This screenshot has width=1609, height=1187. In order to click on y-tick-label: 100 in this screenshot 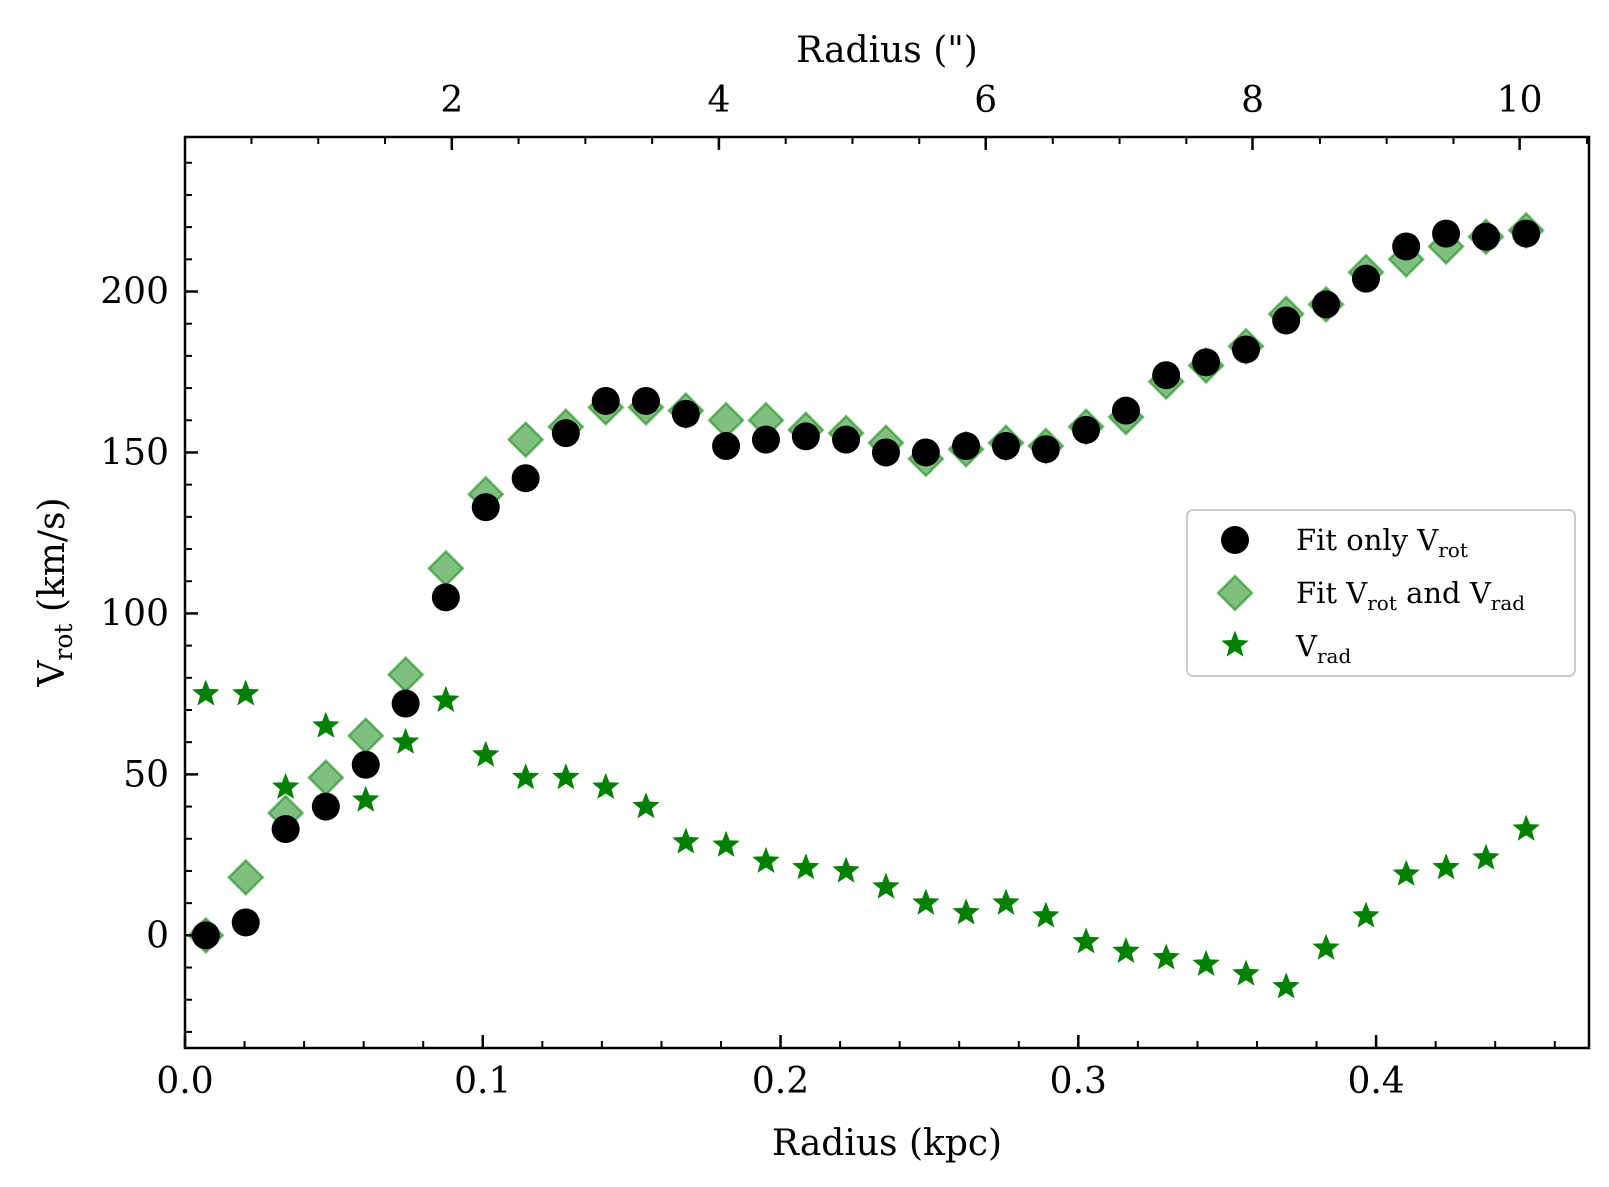, I will do `click(134, 613)`.